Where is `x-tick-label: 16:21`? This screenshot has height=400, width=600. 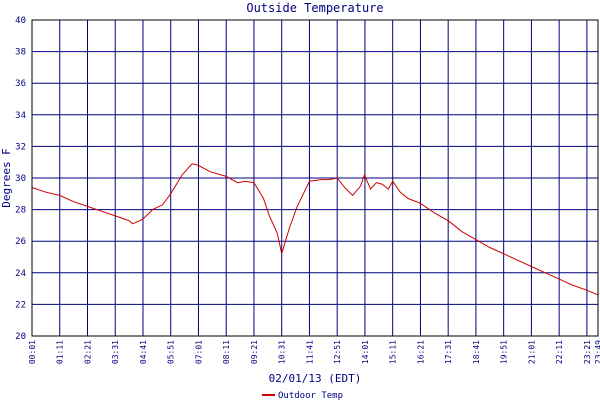 x-tick-label: 16:21 is located at coordinates (420, 352).